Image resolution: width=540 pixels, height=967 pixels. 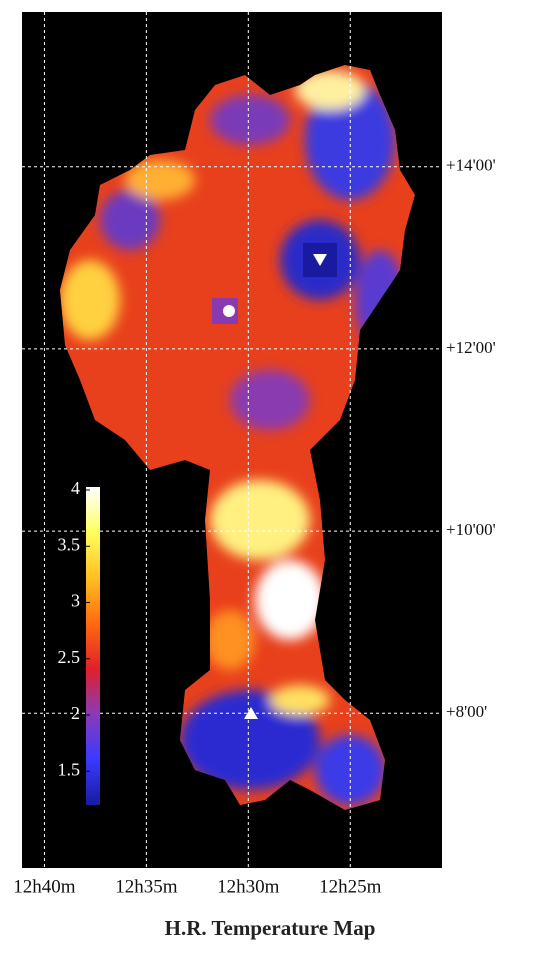 What do you see at coordinates (69, 769) in the screenshot?
I see `colorbar-tick-label: 1.5` at bounding box center [69, 769].